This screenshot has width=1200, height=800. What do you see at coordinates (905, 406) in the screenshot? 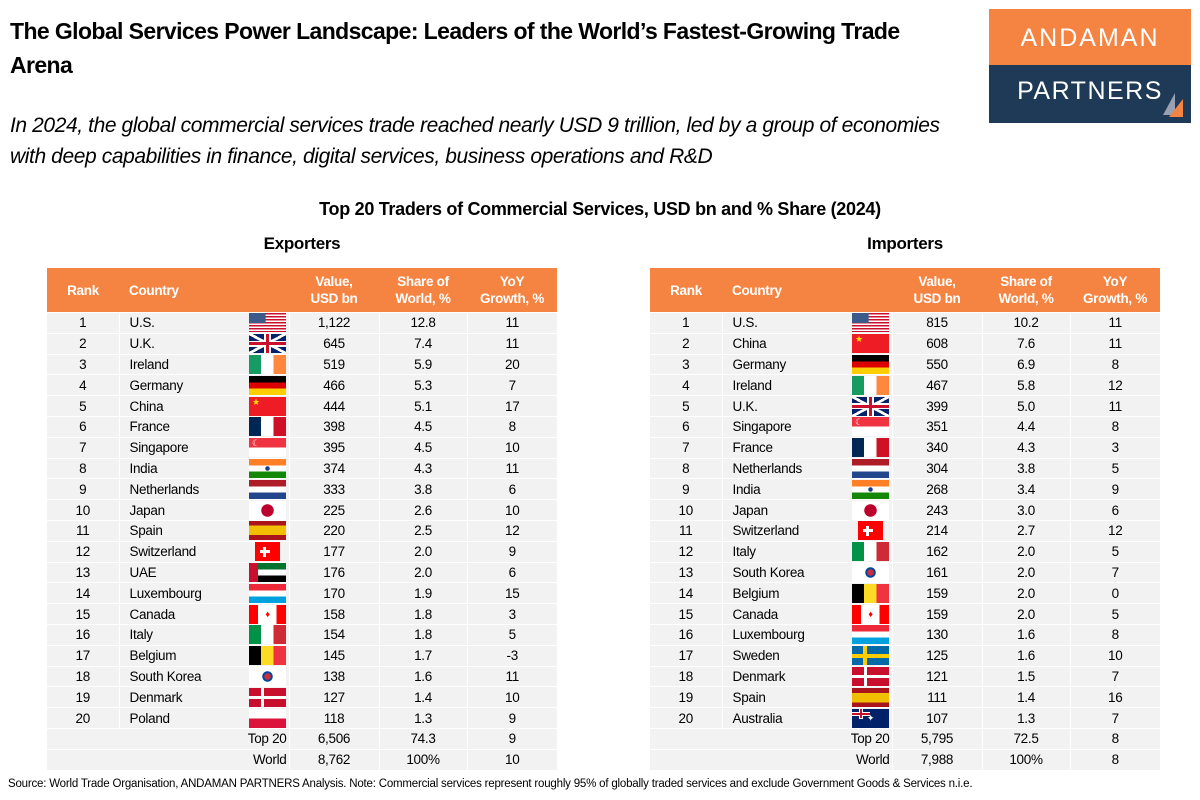
I see `table-row: 5 U.K. 399 5.0 11` at bounding box center [905, 406].